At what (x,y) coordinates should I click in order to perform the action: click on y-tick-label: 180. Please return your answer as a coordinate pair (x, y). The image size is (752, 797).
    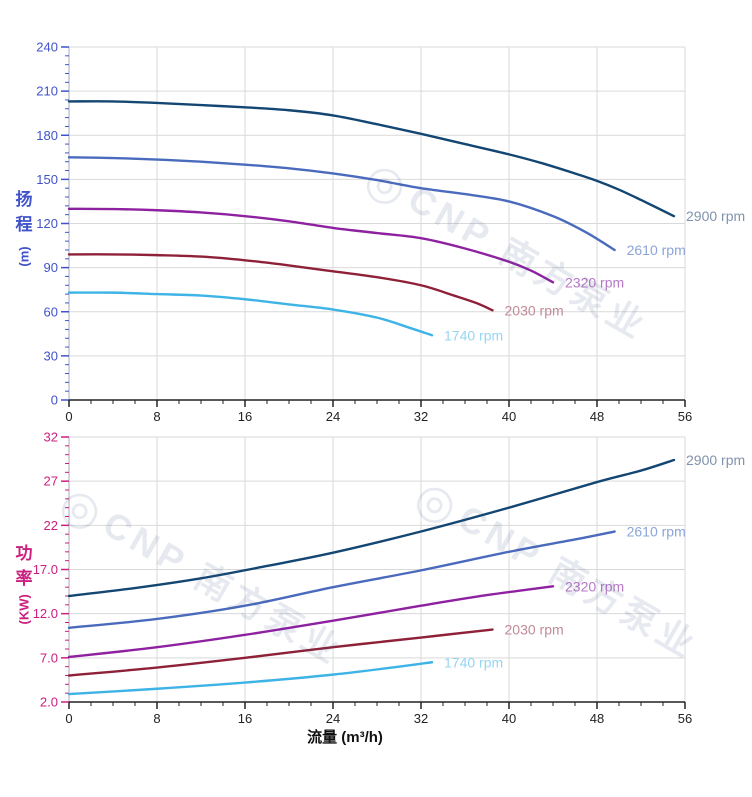
    Looking at the image, I should click on (47, 135).